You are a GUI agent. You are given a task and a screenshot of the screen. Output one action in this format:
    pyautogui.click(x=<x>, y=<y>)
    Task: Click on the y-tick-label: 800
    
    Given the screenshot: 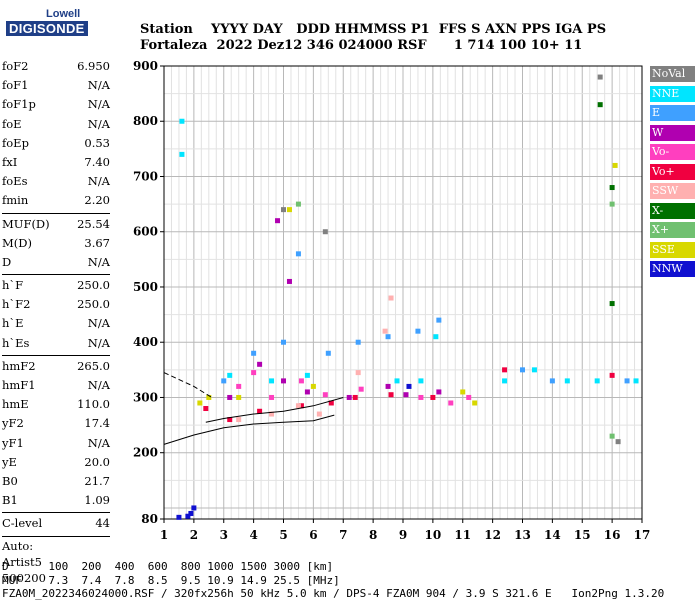 What is the action you would take?
    pyautogui.click(x=145, y=121)
    